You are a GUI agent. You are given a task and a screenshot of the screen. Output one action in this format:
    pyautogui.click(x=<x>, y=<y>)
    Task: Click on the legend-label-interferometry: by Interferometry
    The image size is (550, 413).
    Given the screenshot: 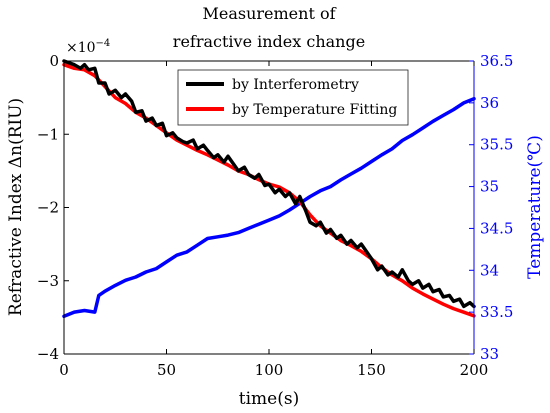 What is the action you would take?
    pyautogui.click(x=295, y=85)
    